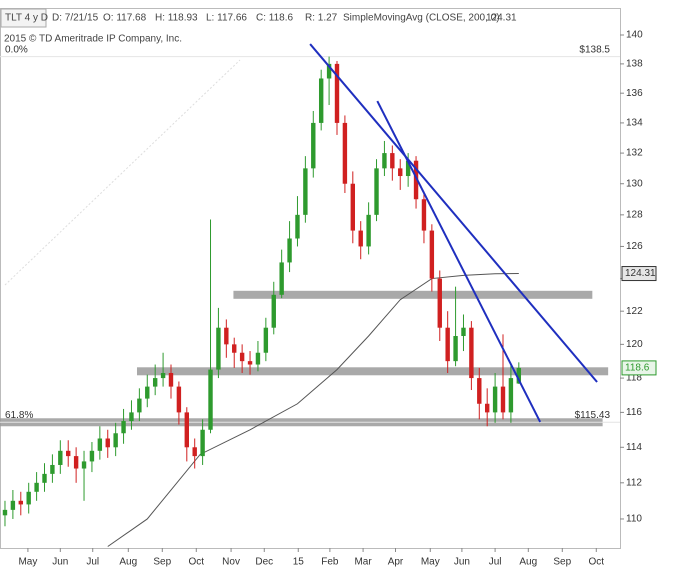 Image resolution: width=675 pixels, height=588 pixels. I want to click on fib-label: 0.0%, so click(16, 49).